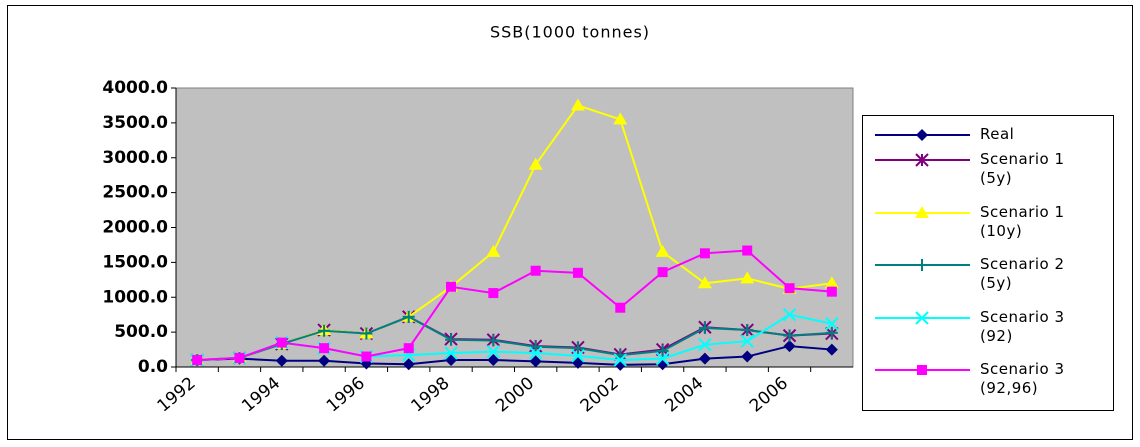 This screenshot has width=1140, height=447. What do you see at coordinates (1022, 378) in the screenshot?
I see `legend-label: Scenario 3 (92,96)` at bounding box center [1022, 378].